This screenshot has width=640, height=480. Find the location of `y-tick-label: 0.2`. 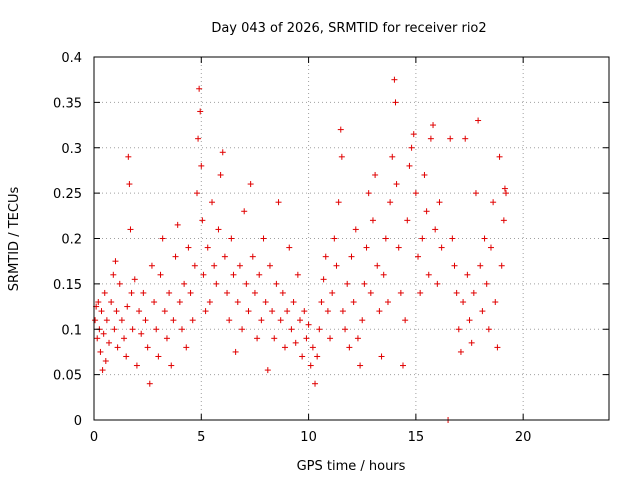

y-tick-label: 0.2 is located at coordinates (71, 240).